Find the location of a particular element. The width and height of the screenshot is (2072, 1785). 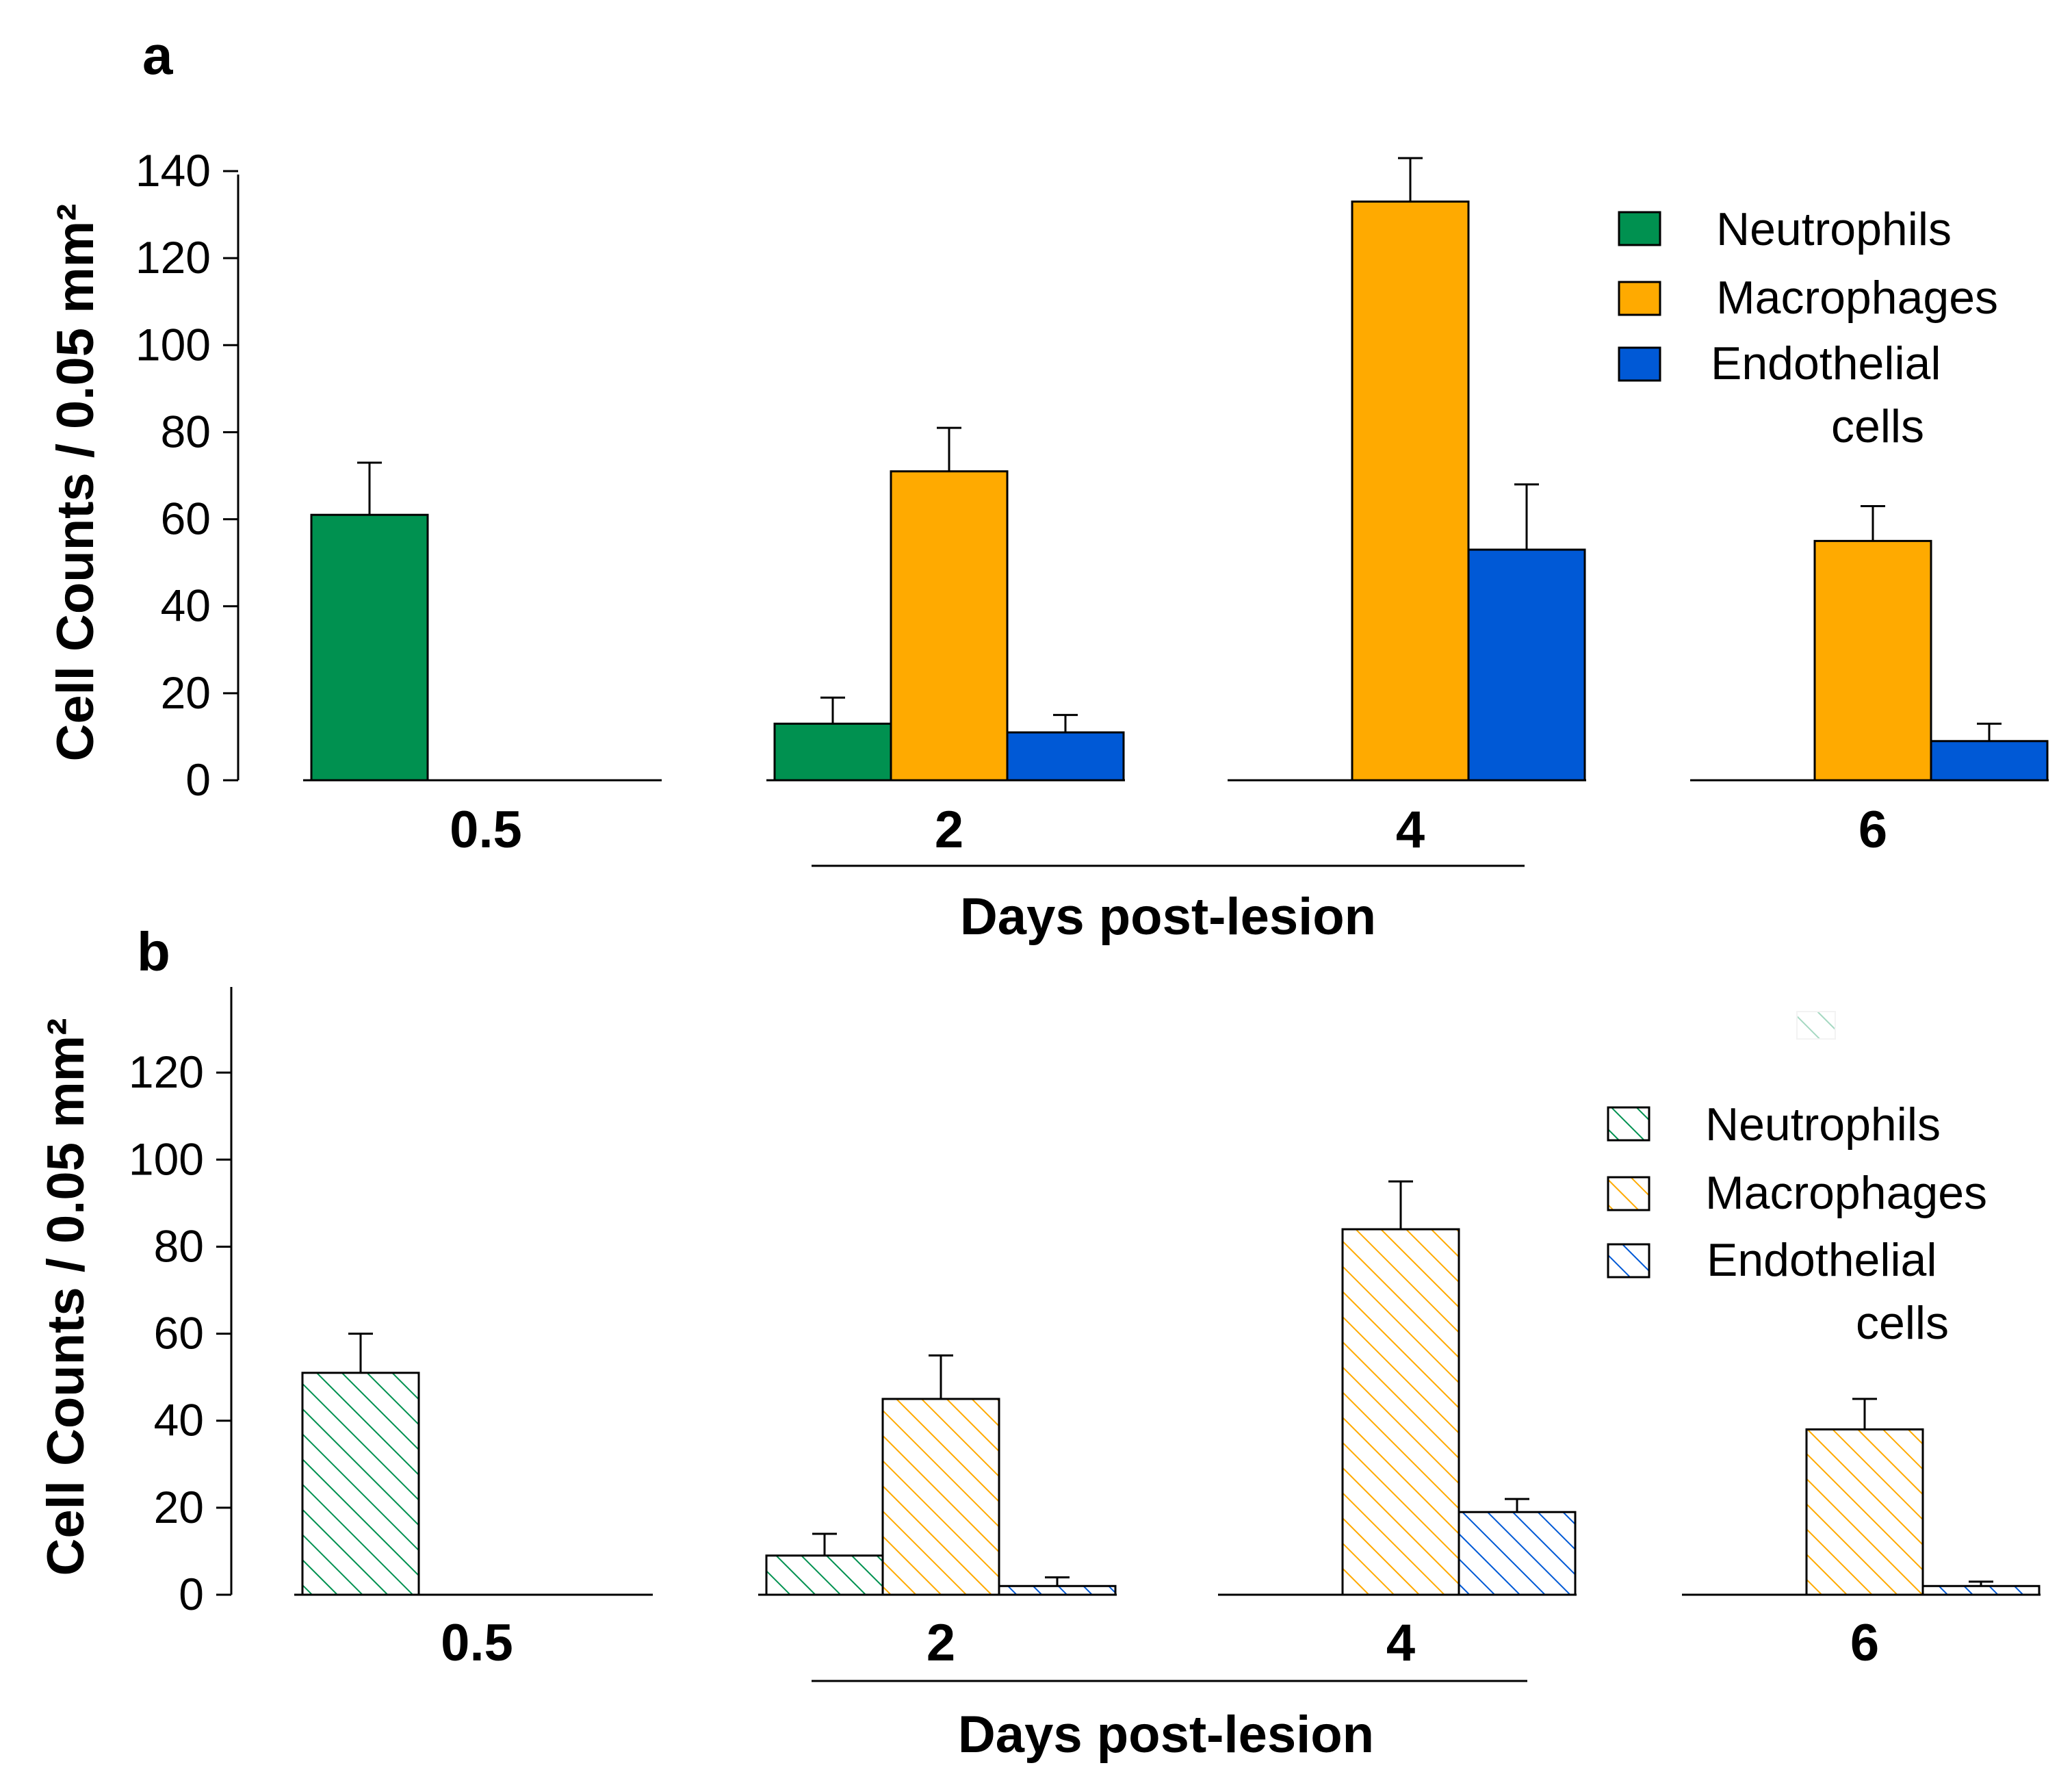

panel-b-x-tick-4: 4 is located at coordinates (1400, 1643).